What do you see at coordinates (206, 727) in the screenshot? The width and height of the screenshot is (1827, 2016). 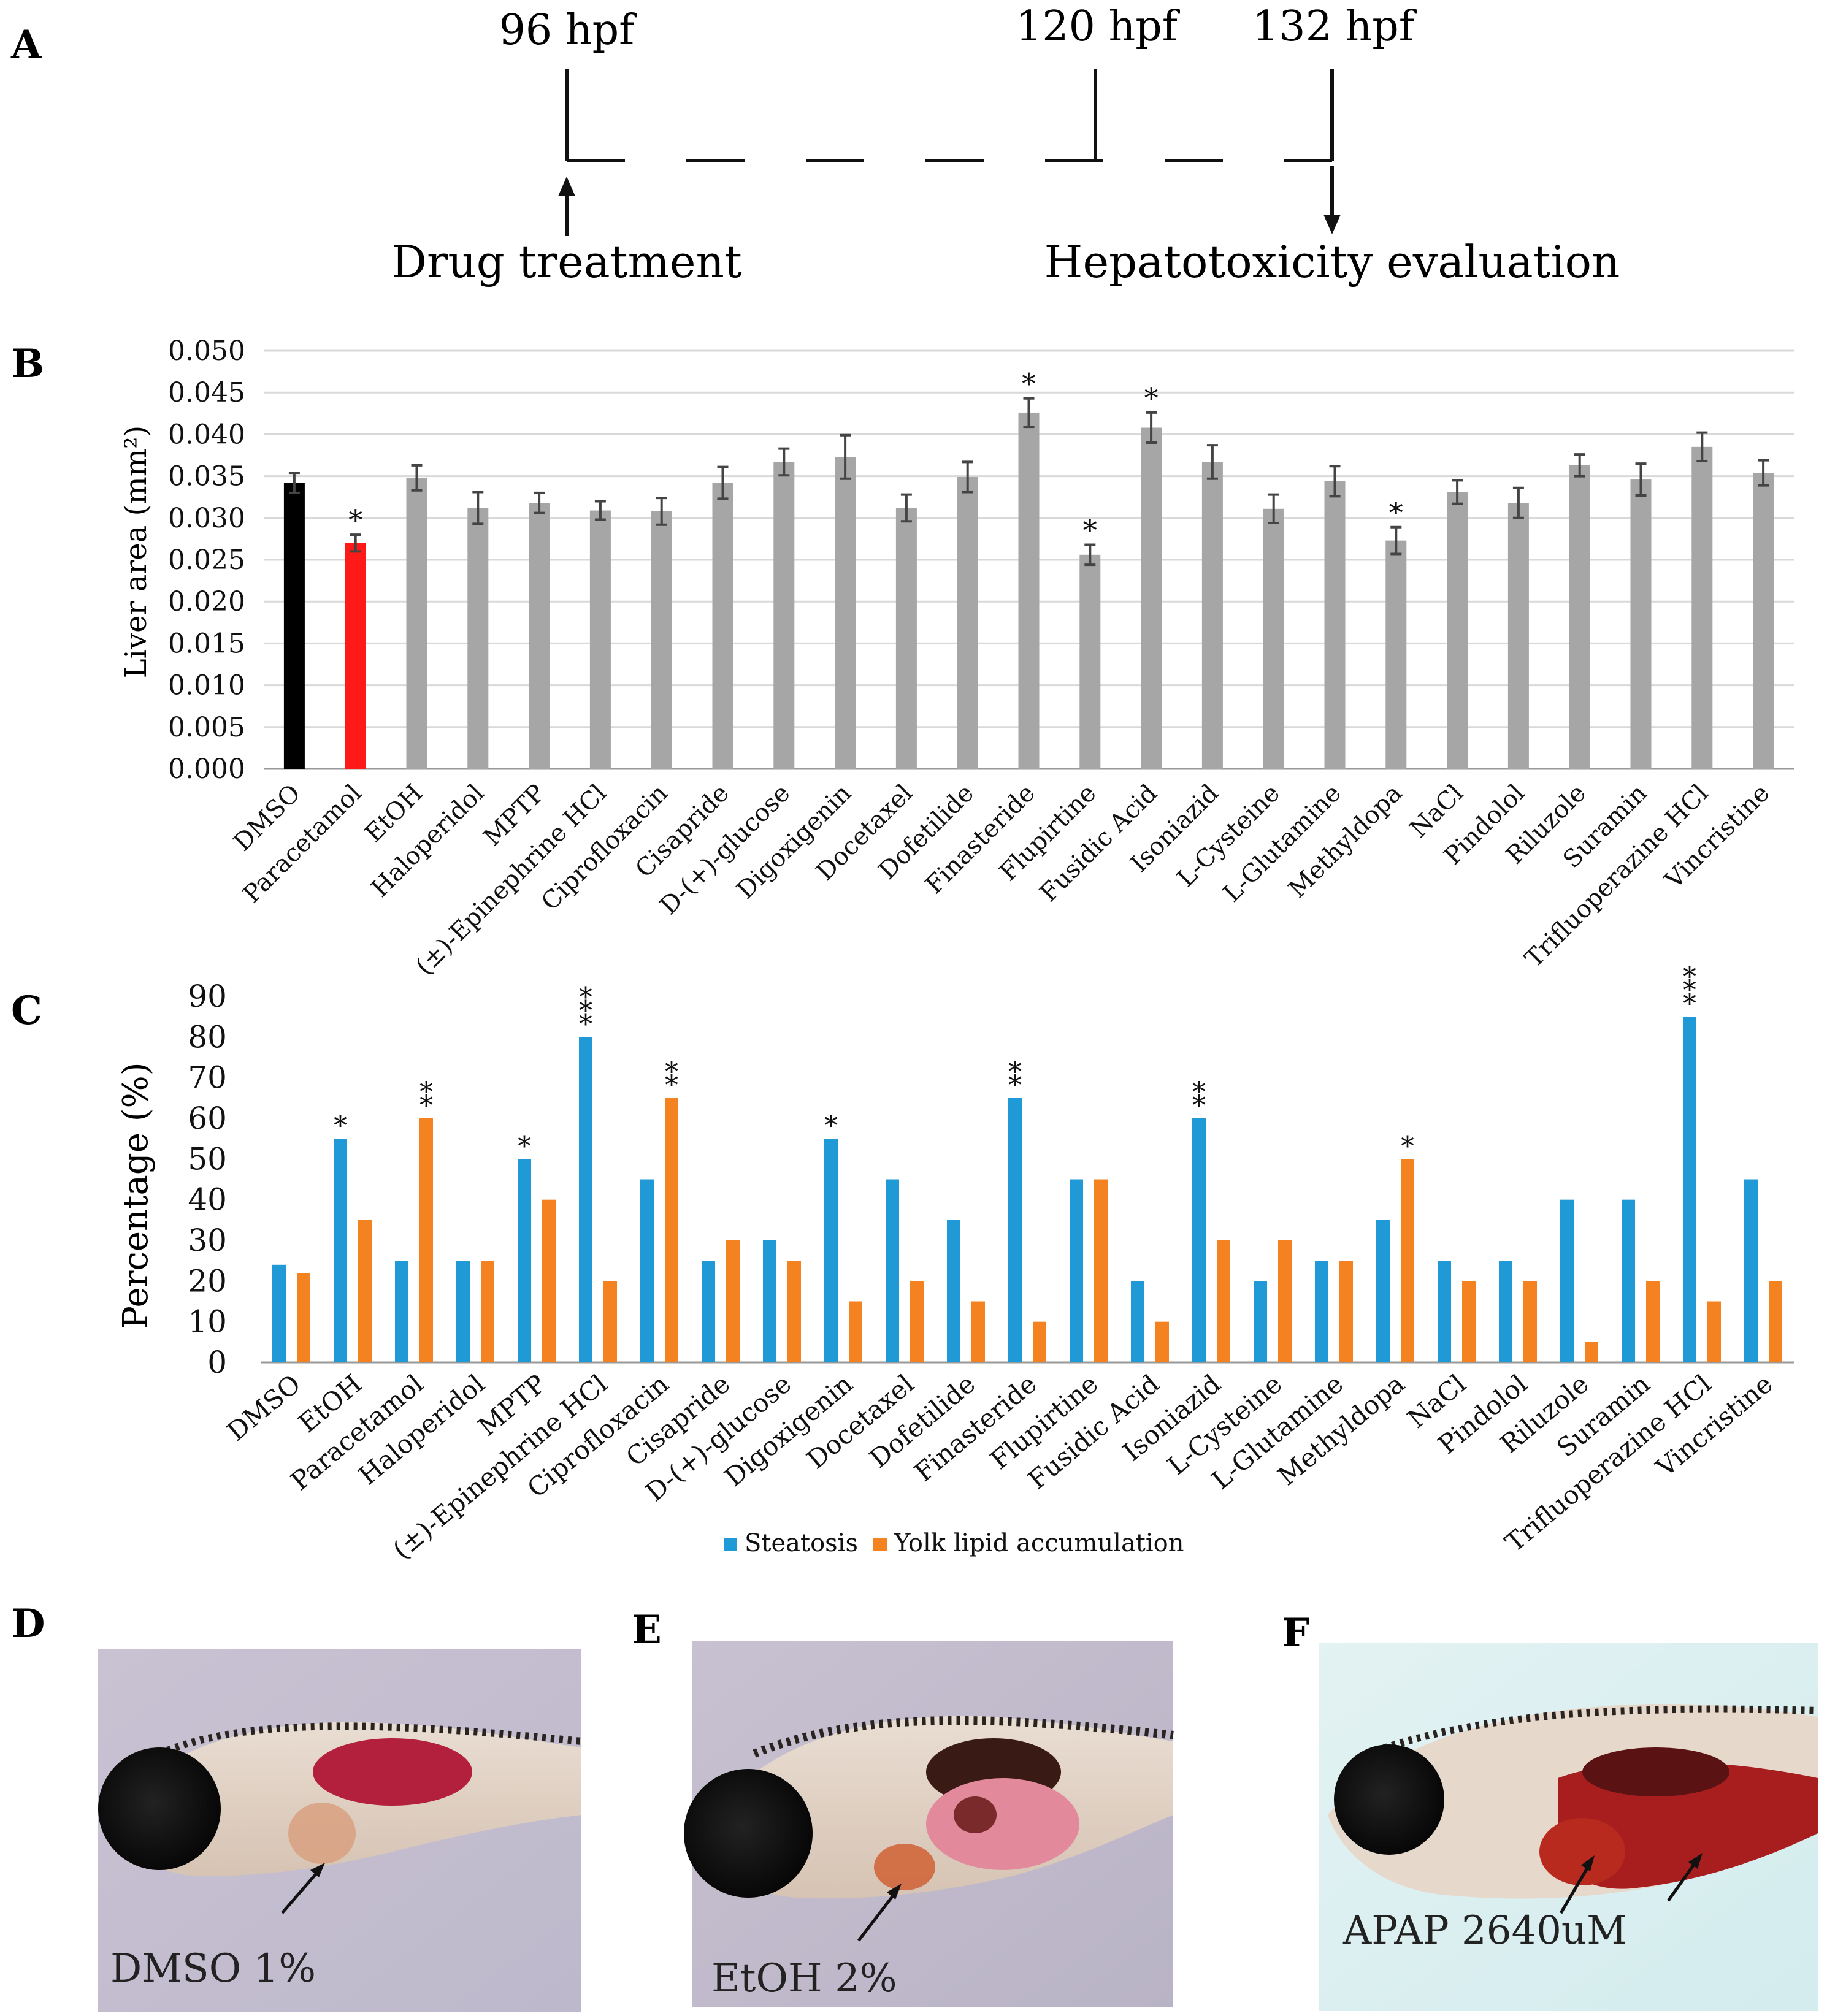 I see `chart-b-y-tick-label: 0.005` at bounding box center [206, 727].